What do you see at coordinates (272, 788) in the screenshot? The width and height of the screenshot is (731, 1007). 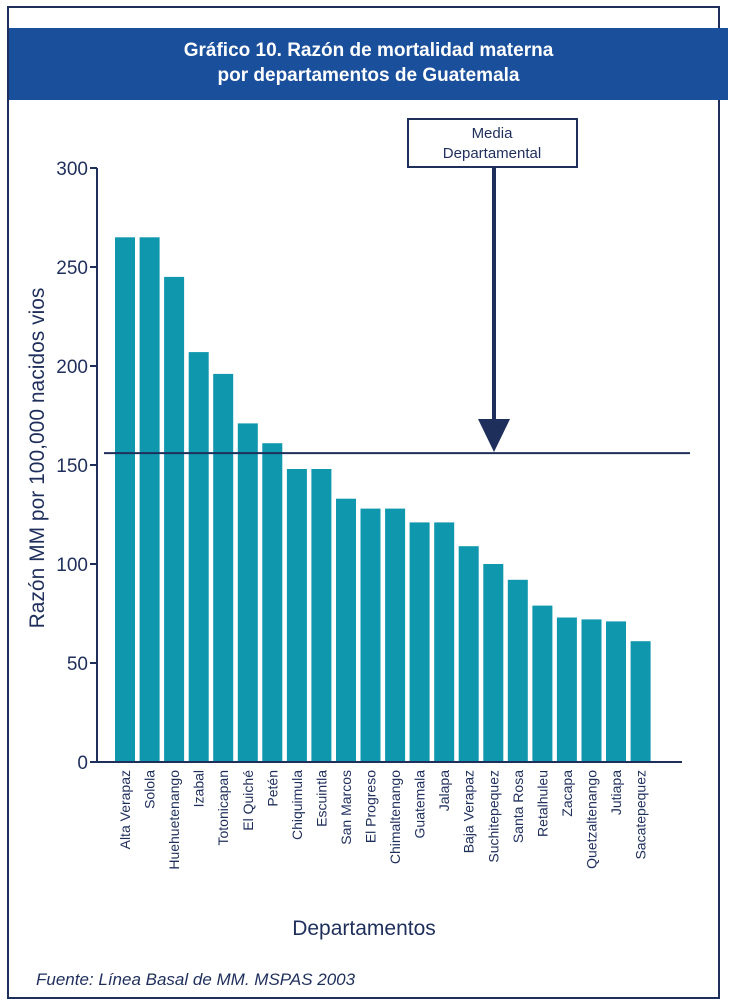 I see `x-tick-label: Petén` at bounding box center [272, 788].